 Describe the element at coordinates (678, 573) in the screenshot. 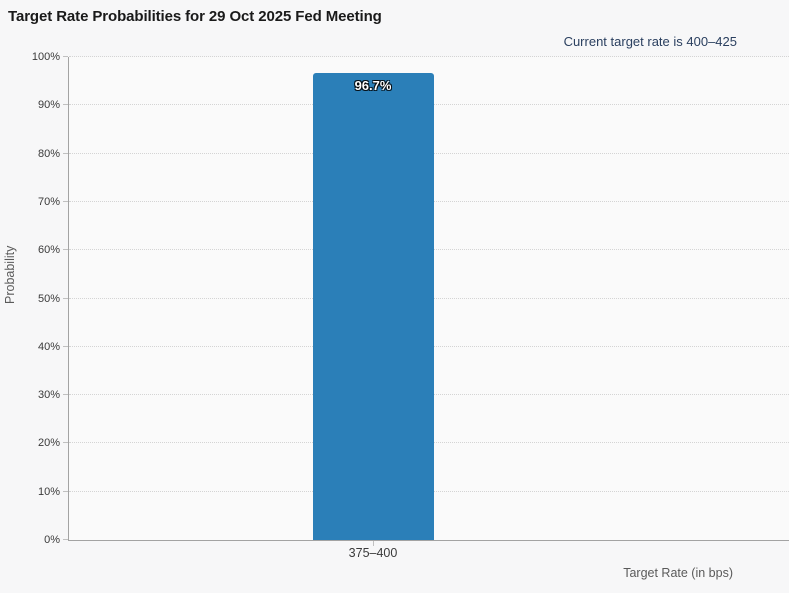

I see `x-axis-title: Target Rate (in bps)` at that location.